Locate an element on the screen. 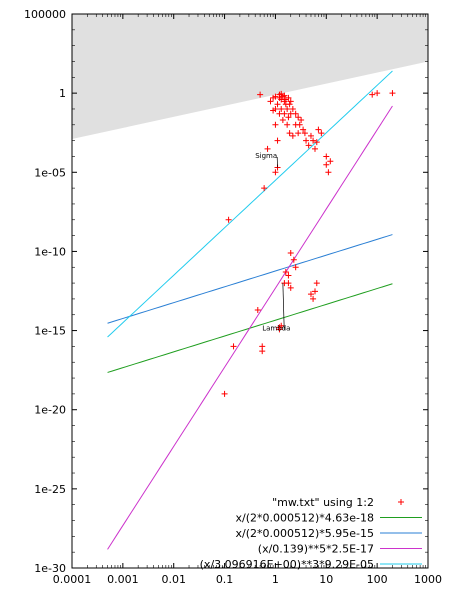 This screenshot has height=600, width=450. y-tick-label-0: 1e-30 is located at coordinates (50, 568).